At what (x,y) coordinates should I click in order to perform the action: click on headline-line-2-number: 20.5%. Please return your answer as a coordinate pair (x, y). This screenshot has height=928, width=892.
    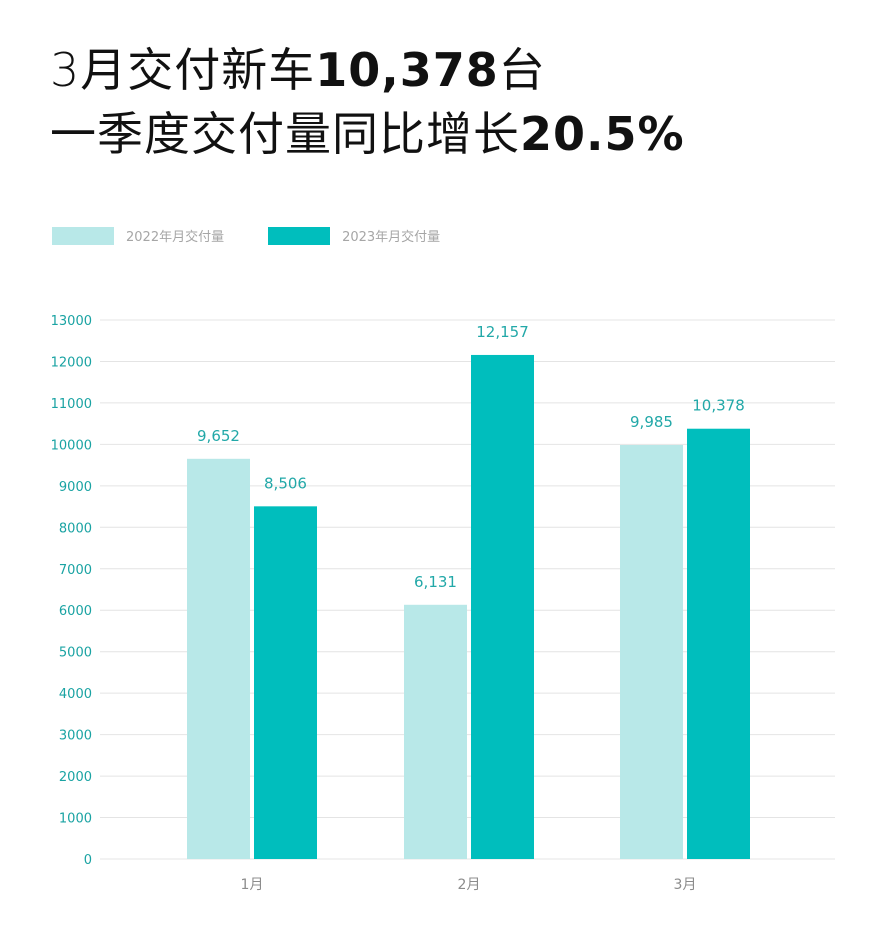
    Looking at the image, I should click on (602, 134).